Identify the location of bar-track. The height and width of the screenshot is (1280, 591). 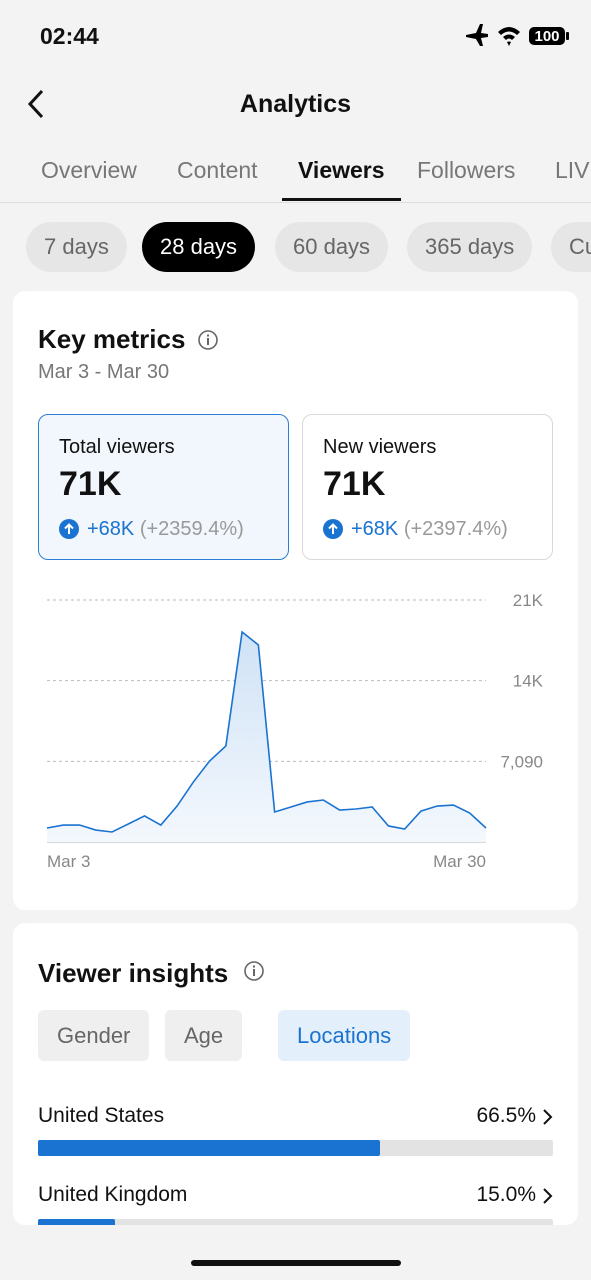
(295, 1222).